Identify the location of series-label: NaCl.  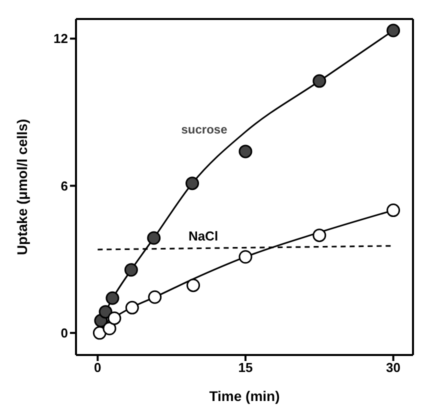
(203, 236).